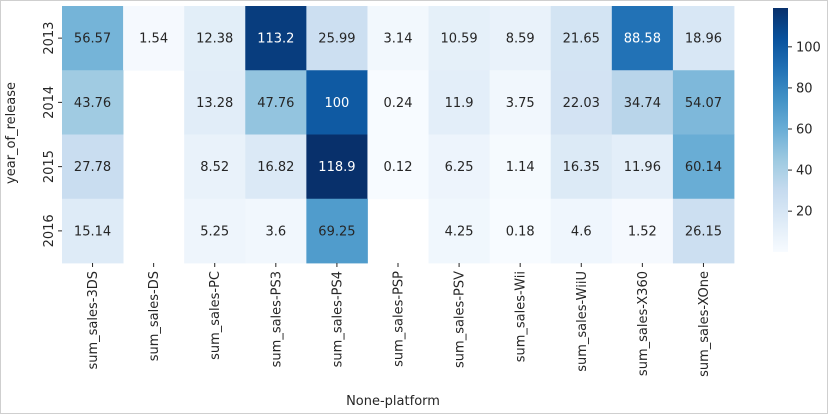 Image resolution: width=828 pixels, height=417 pixels. I want to click on cell-value-label: 5.25, so click(214, 231).